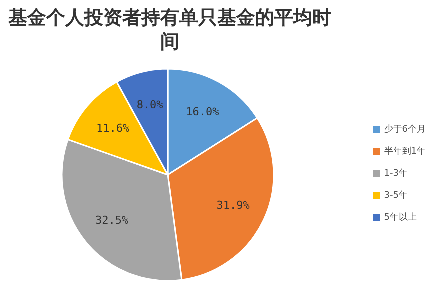 Image resolution: width=444 pixels, height=293 pixels. I want to click on data-label: 16.0%, so click(203, 111).